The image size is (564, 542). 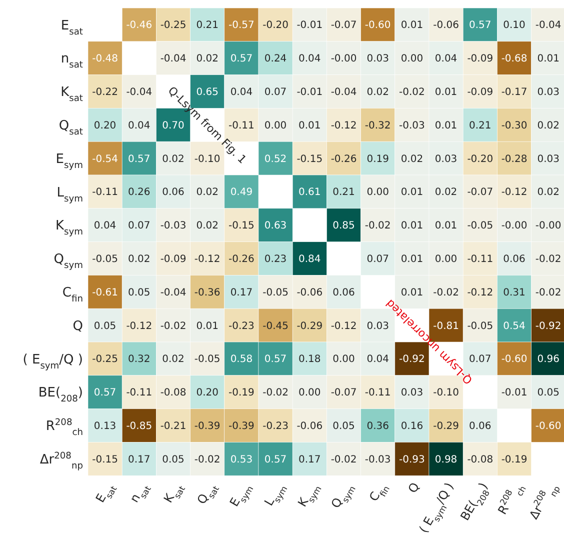 What do you see at coordinates (514, 326) in the screenshot?
I see `data-label: 0.54` at bounding box center [514, 326].